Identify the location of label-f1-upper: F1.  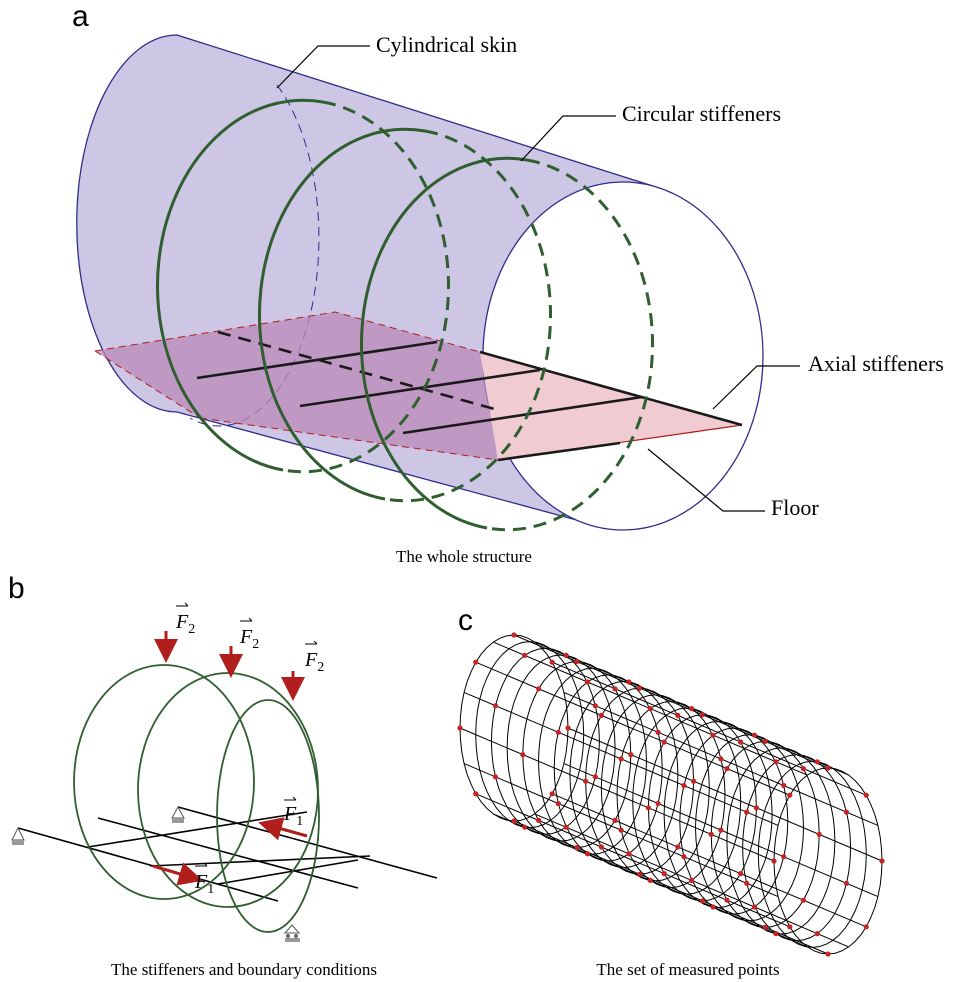
(293, 816).